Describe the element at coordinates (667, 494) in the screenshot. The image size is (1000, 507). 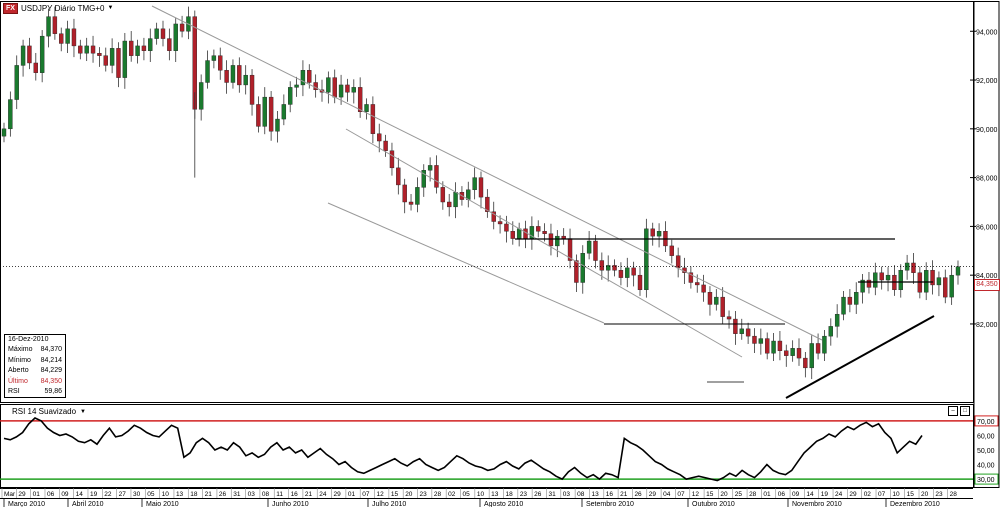
I see `x-day-label: 04` at that location.